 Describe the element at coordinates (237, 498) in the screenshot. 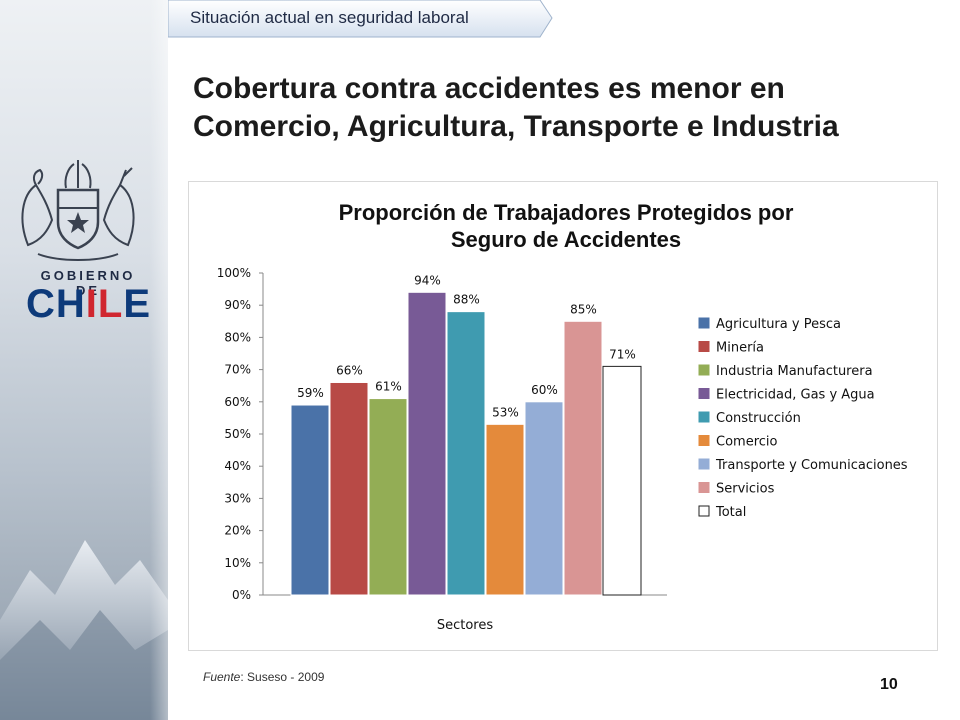

I see `y-tick-label: 30%` at that location.